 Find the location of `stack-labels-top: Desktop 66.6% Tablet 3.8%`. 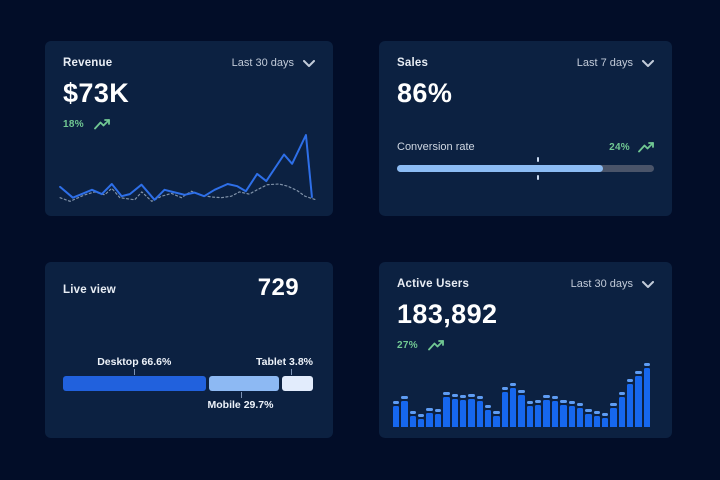

stack-labels-top: Desktop 66.6% Tablet 3.8% is located at coordinates (188, 366).